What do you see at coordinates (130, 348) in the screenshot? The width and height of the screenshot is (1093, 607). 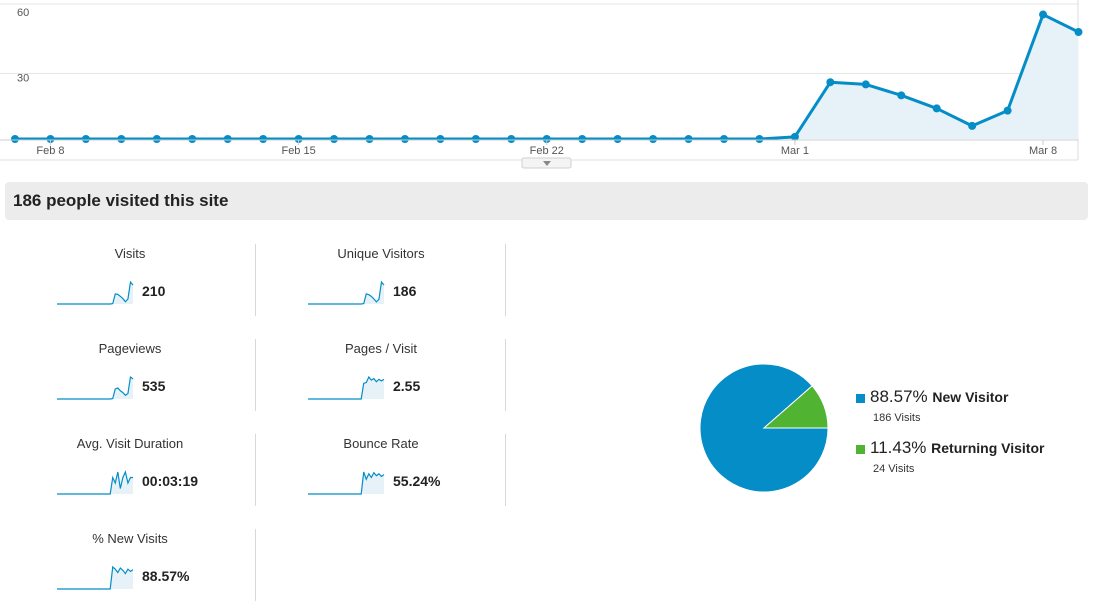 I see `metric-label: Pageviews` at bounding box center [130, 348].